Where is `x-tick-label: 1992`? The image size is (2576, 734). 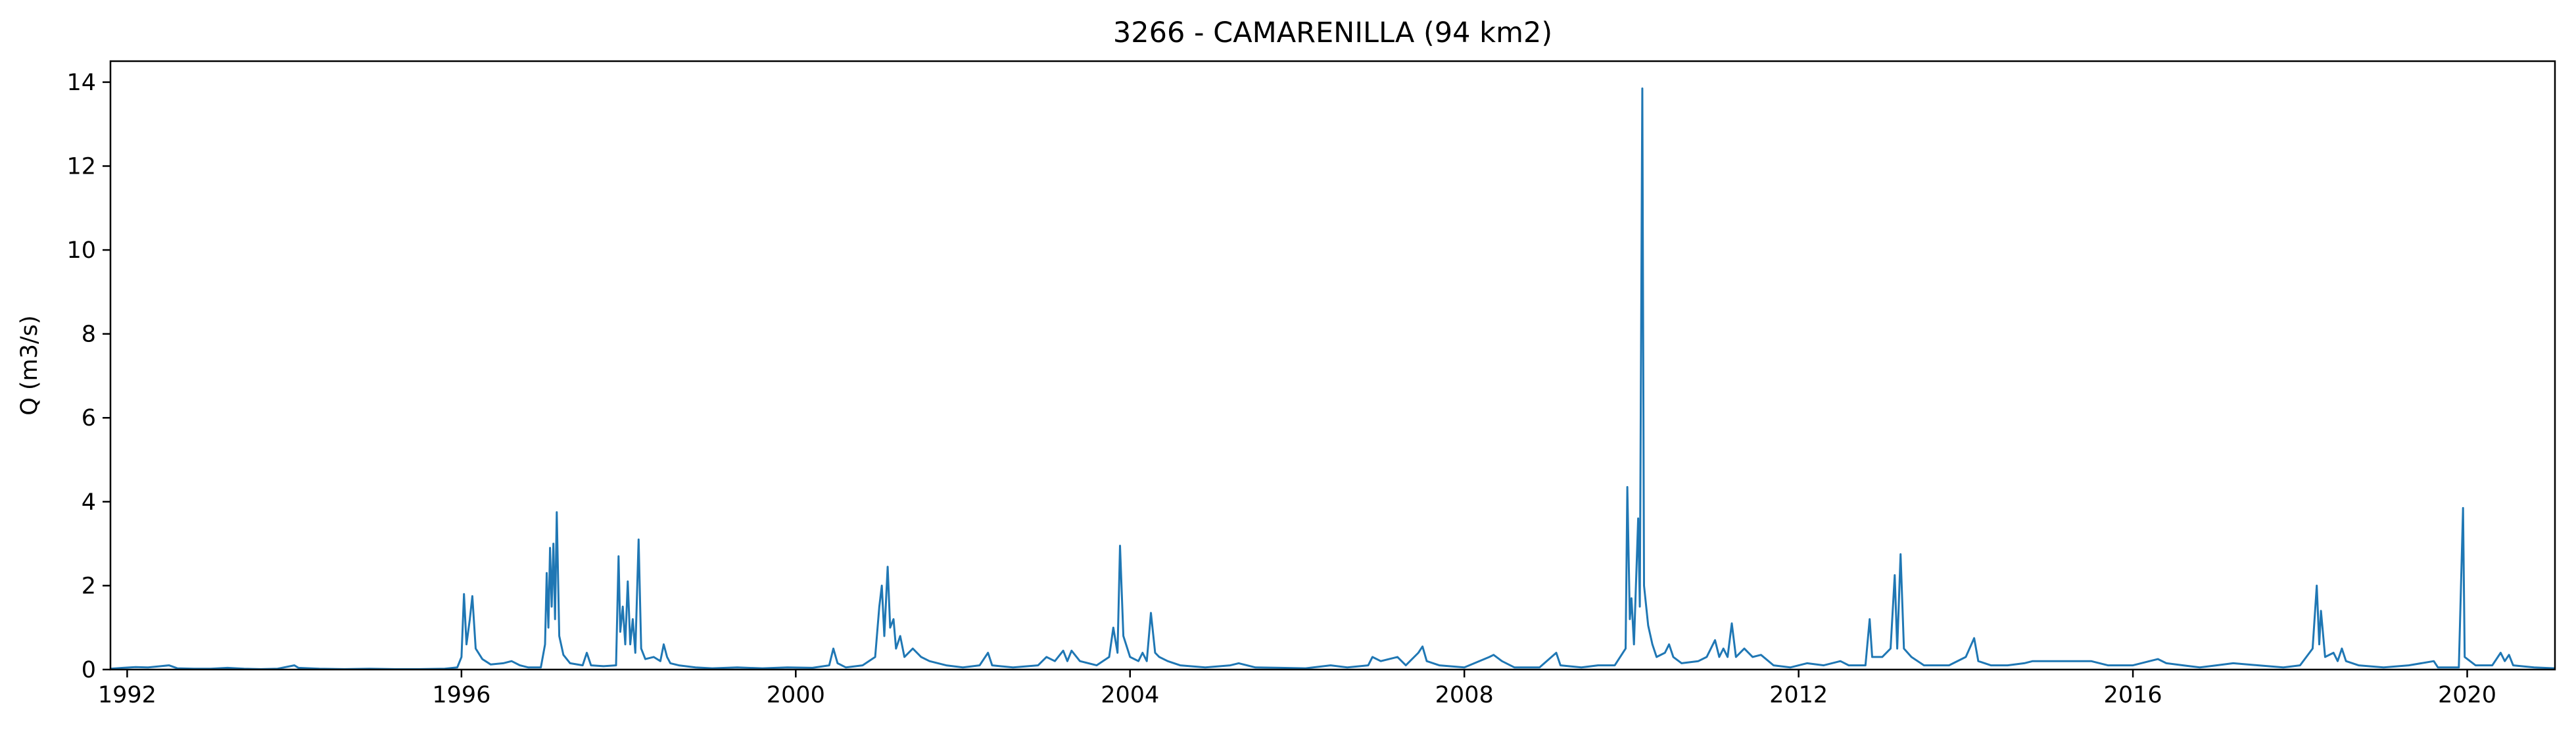 x-tick-label: 1992 is located at coordinates (127, 695).